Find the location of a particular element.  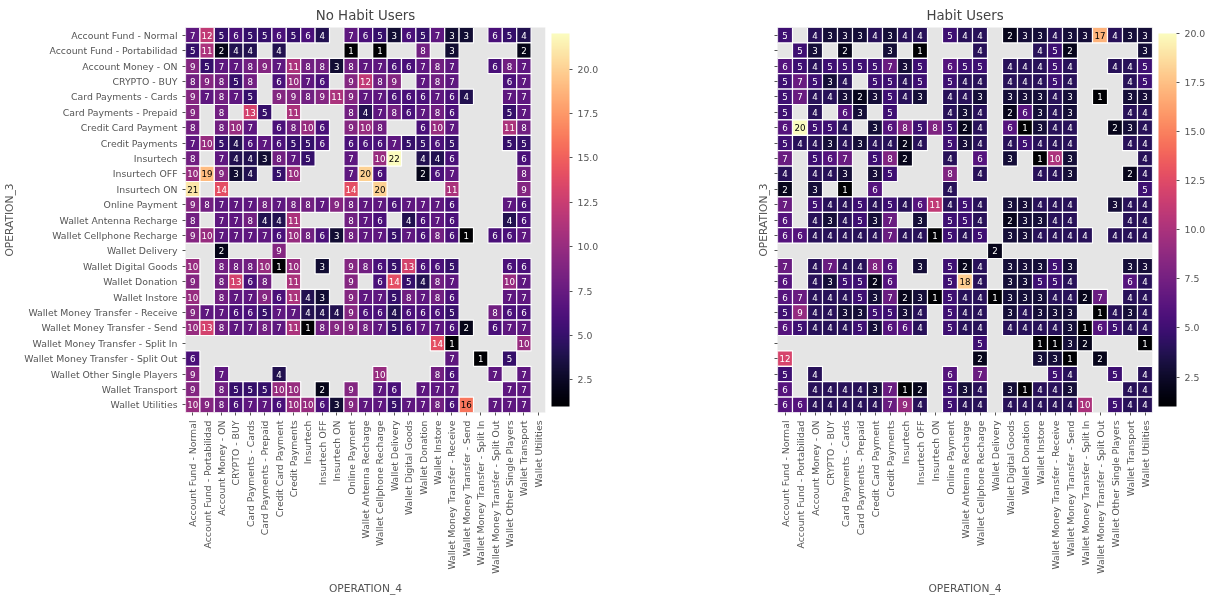

x-tick-label: Account Money - ON is located at coordinates (815, 468).